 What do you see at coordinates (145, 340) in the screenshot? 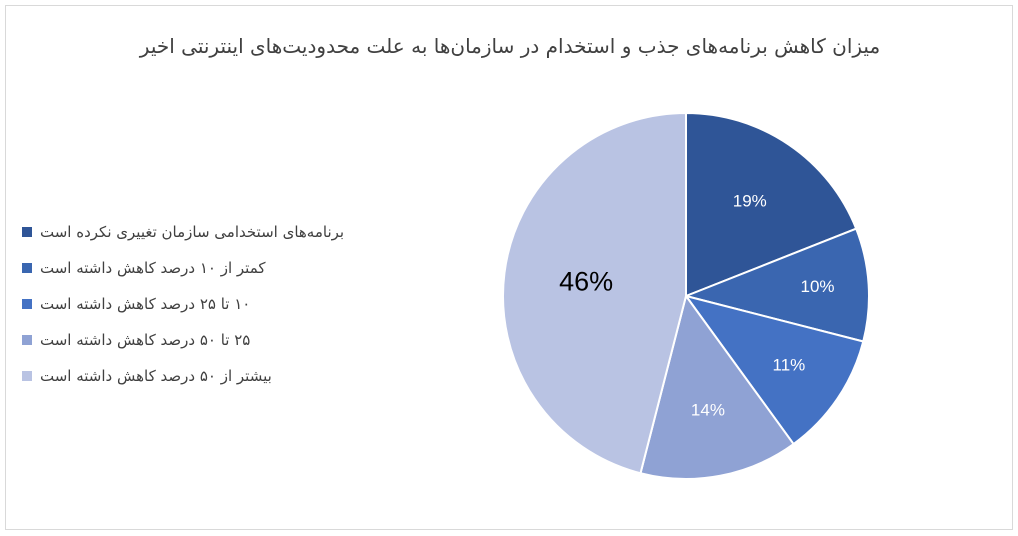
I see `legend-label: ۲۵ تا ۵۰ درصد کاهش داشته است` at bounding box center [145, 340].